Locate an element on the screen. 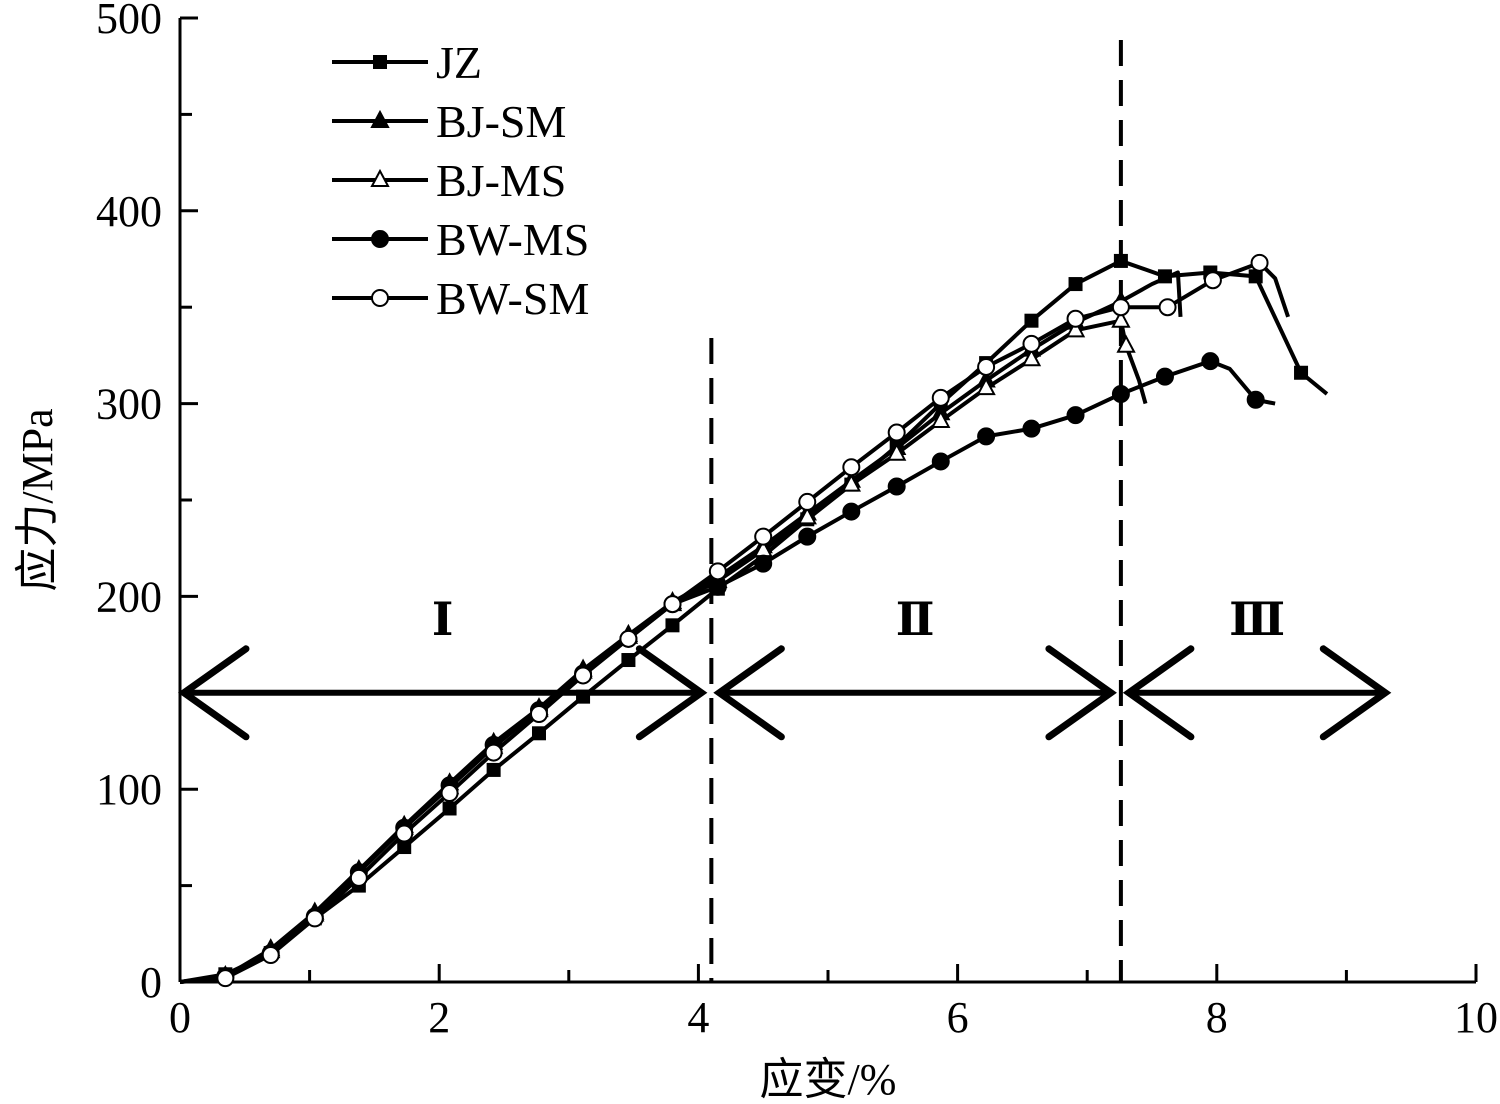 Image resolution: width=1500 pixels, height=1104 pixels. y-tick-label: 100 is located at coordinates (129, 789).